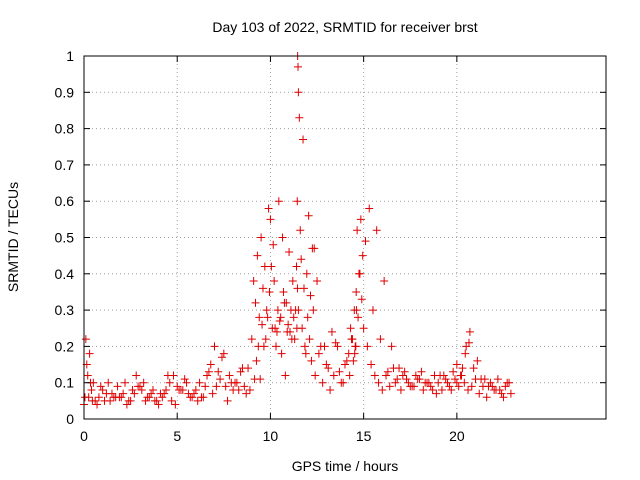 This screenshot has width=640, height=480. What do you see at coordinates (364, 436) in the screenshot?
I see `x-tick-label: 15` at bounding box center [364, 436].